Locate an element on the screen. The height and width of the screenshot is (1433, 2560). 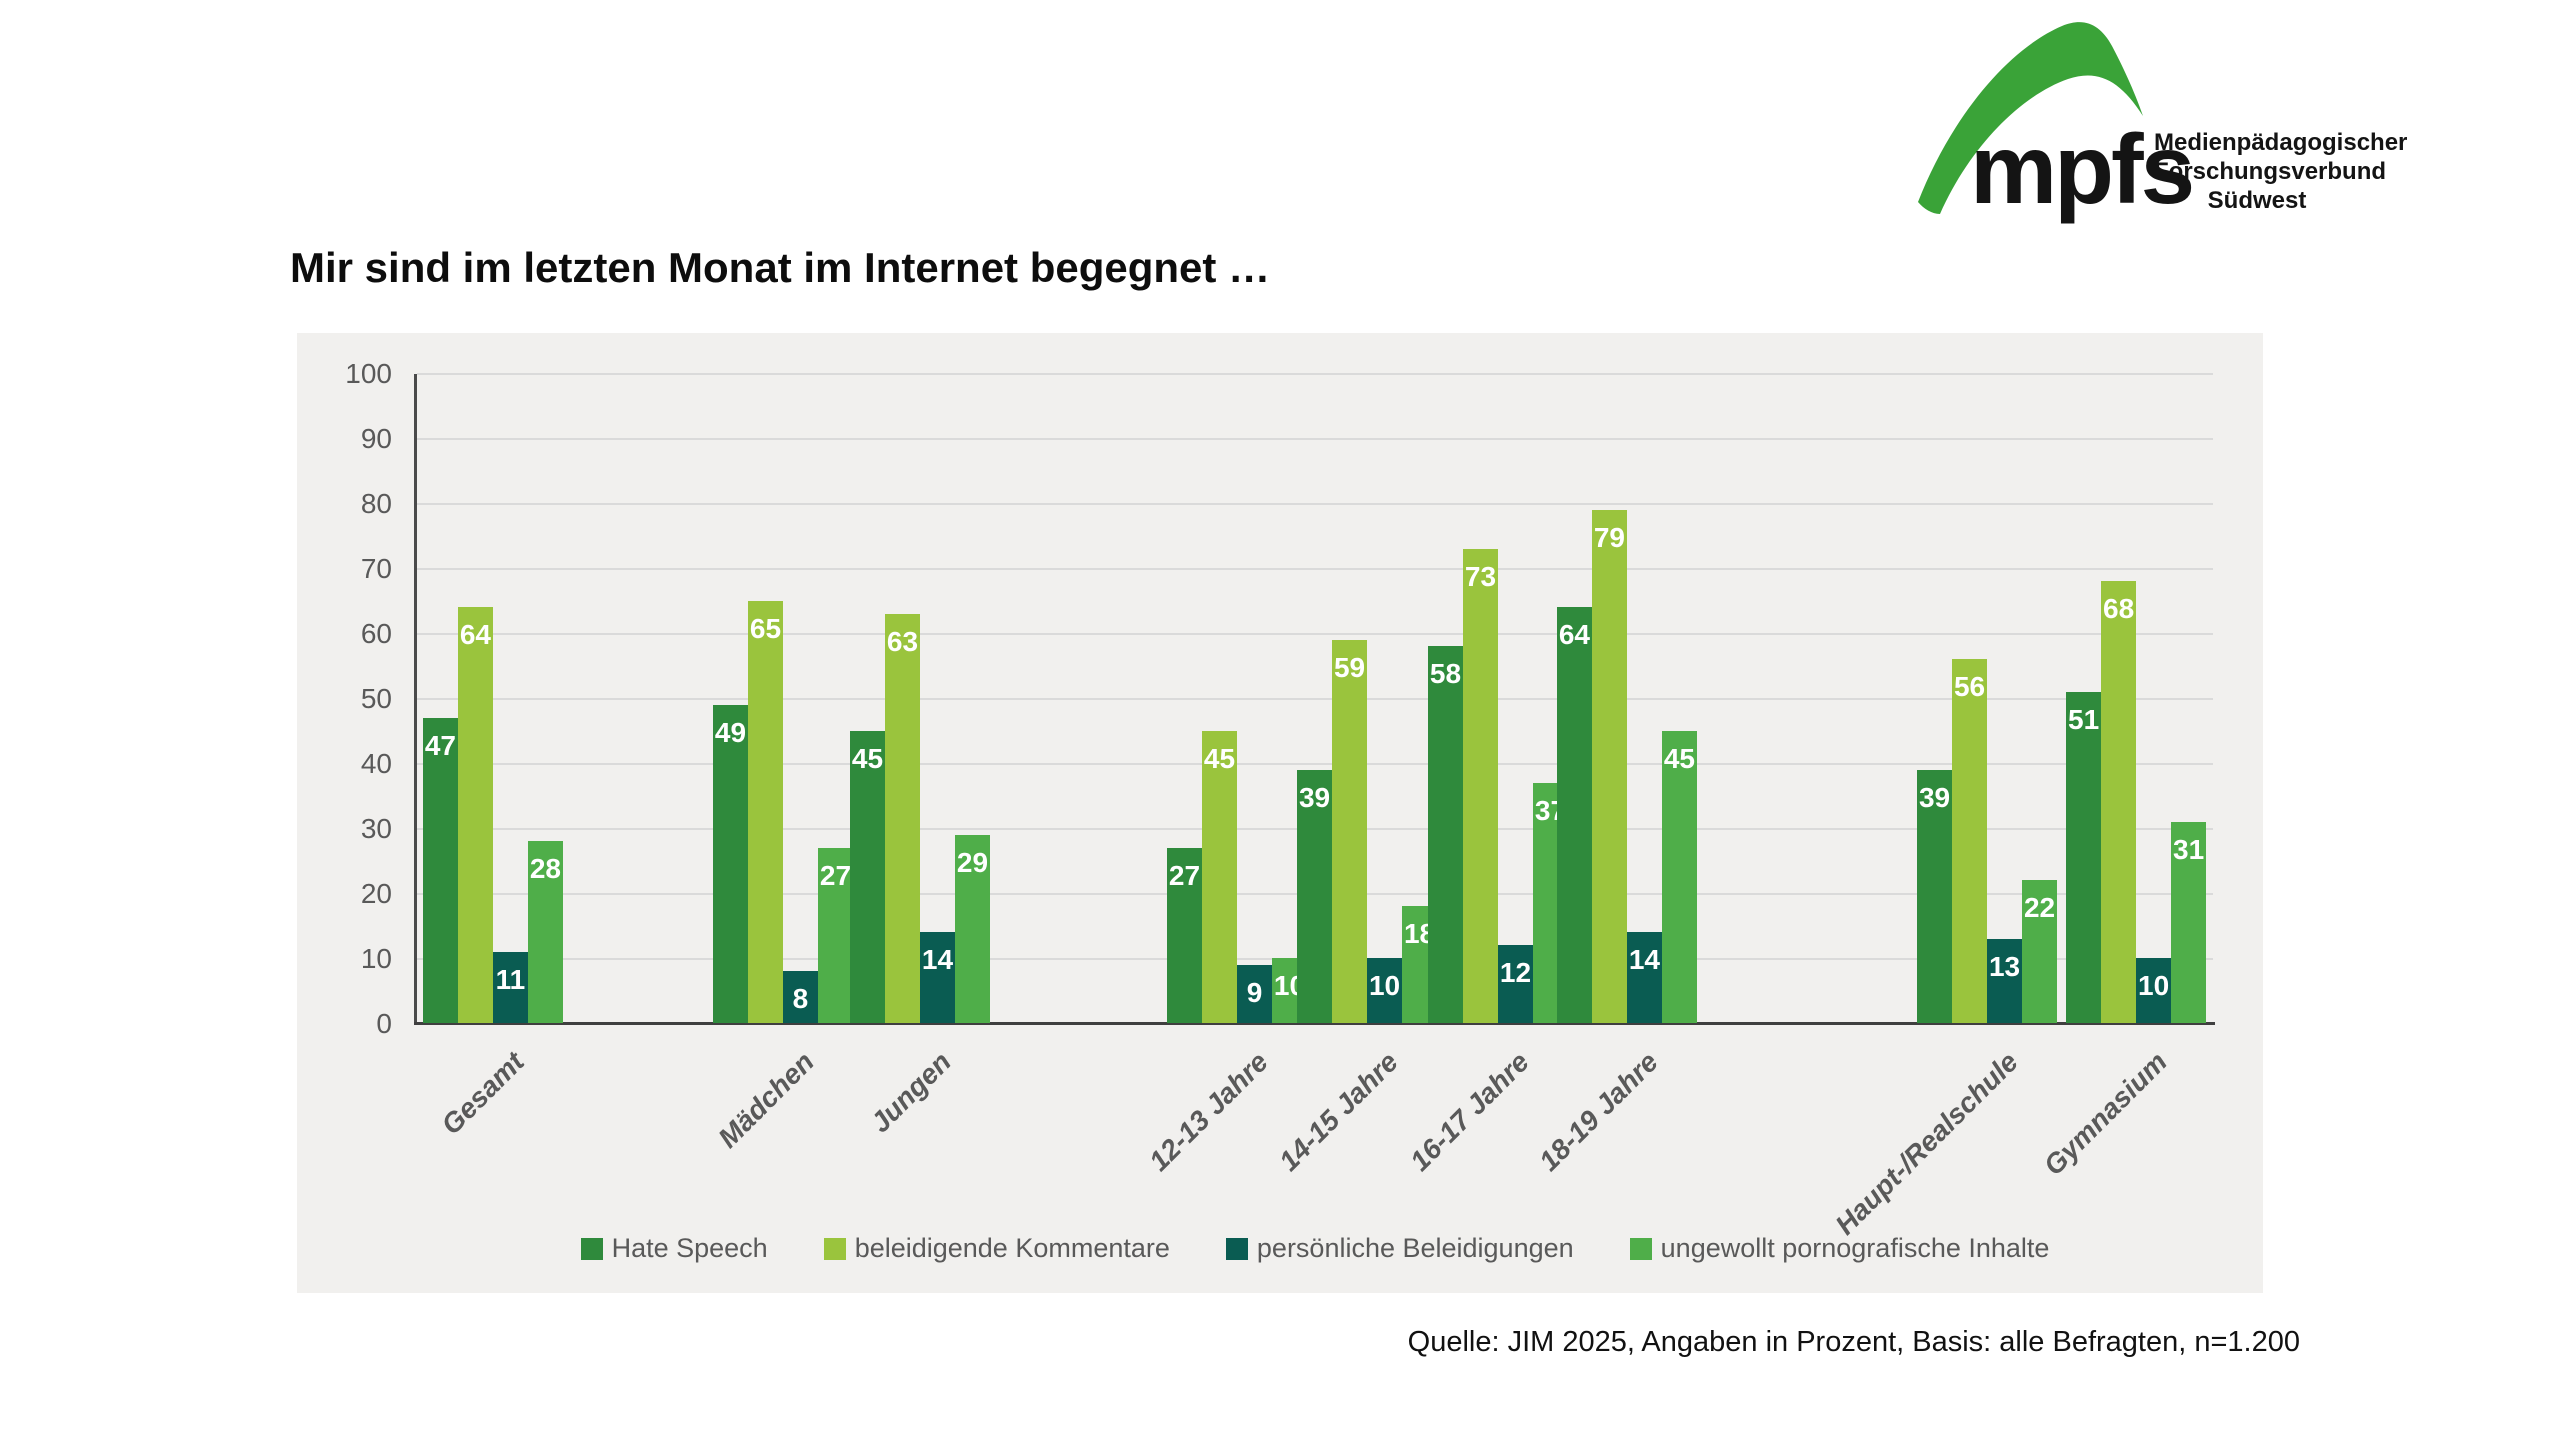
bar-group-16-17-jahre: 58 73 12 37 is located at coordinates (1497, 698).